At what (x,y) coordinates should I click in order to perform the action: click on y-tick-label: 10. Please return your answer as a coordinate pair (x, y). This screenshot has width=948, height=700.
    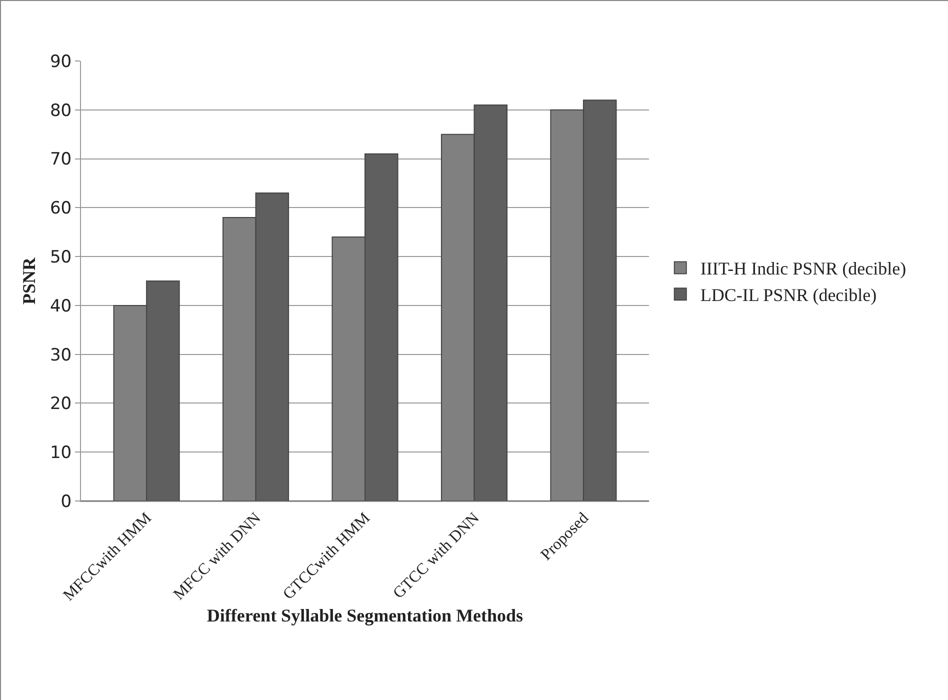
    Looking at the image, I should click on (61, 453).